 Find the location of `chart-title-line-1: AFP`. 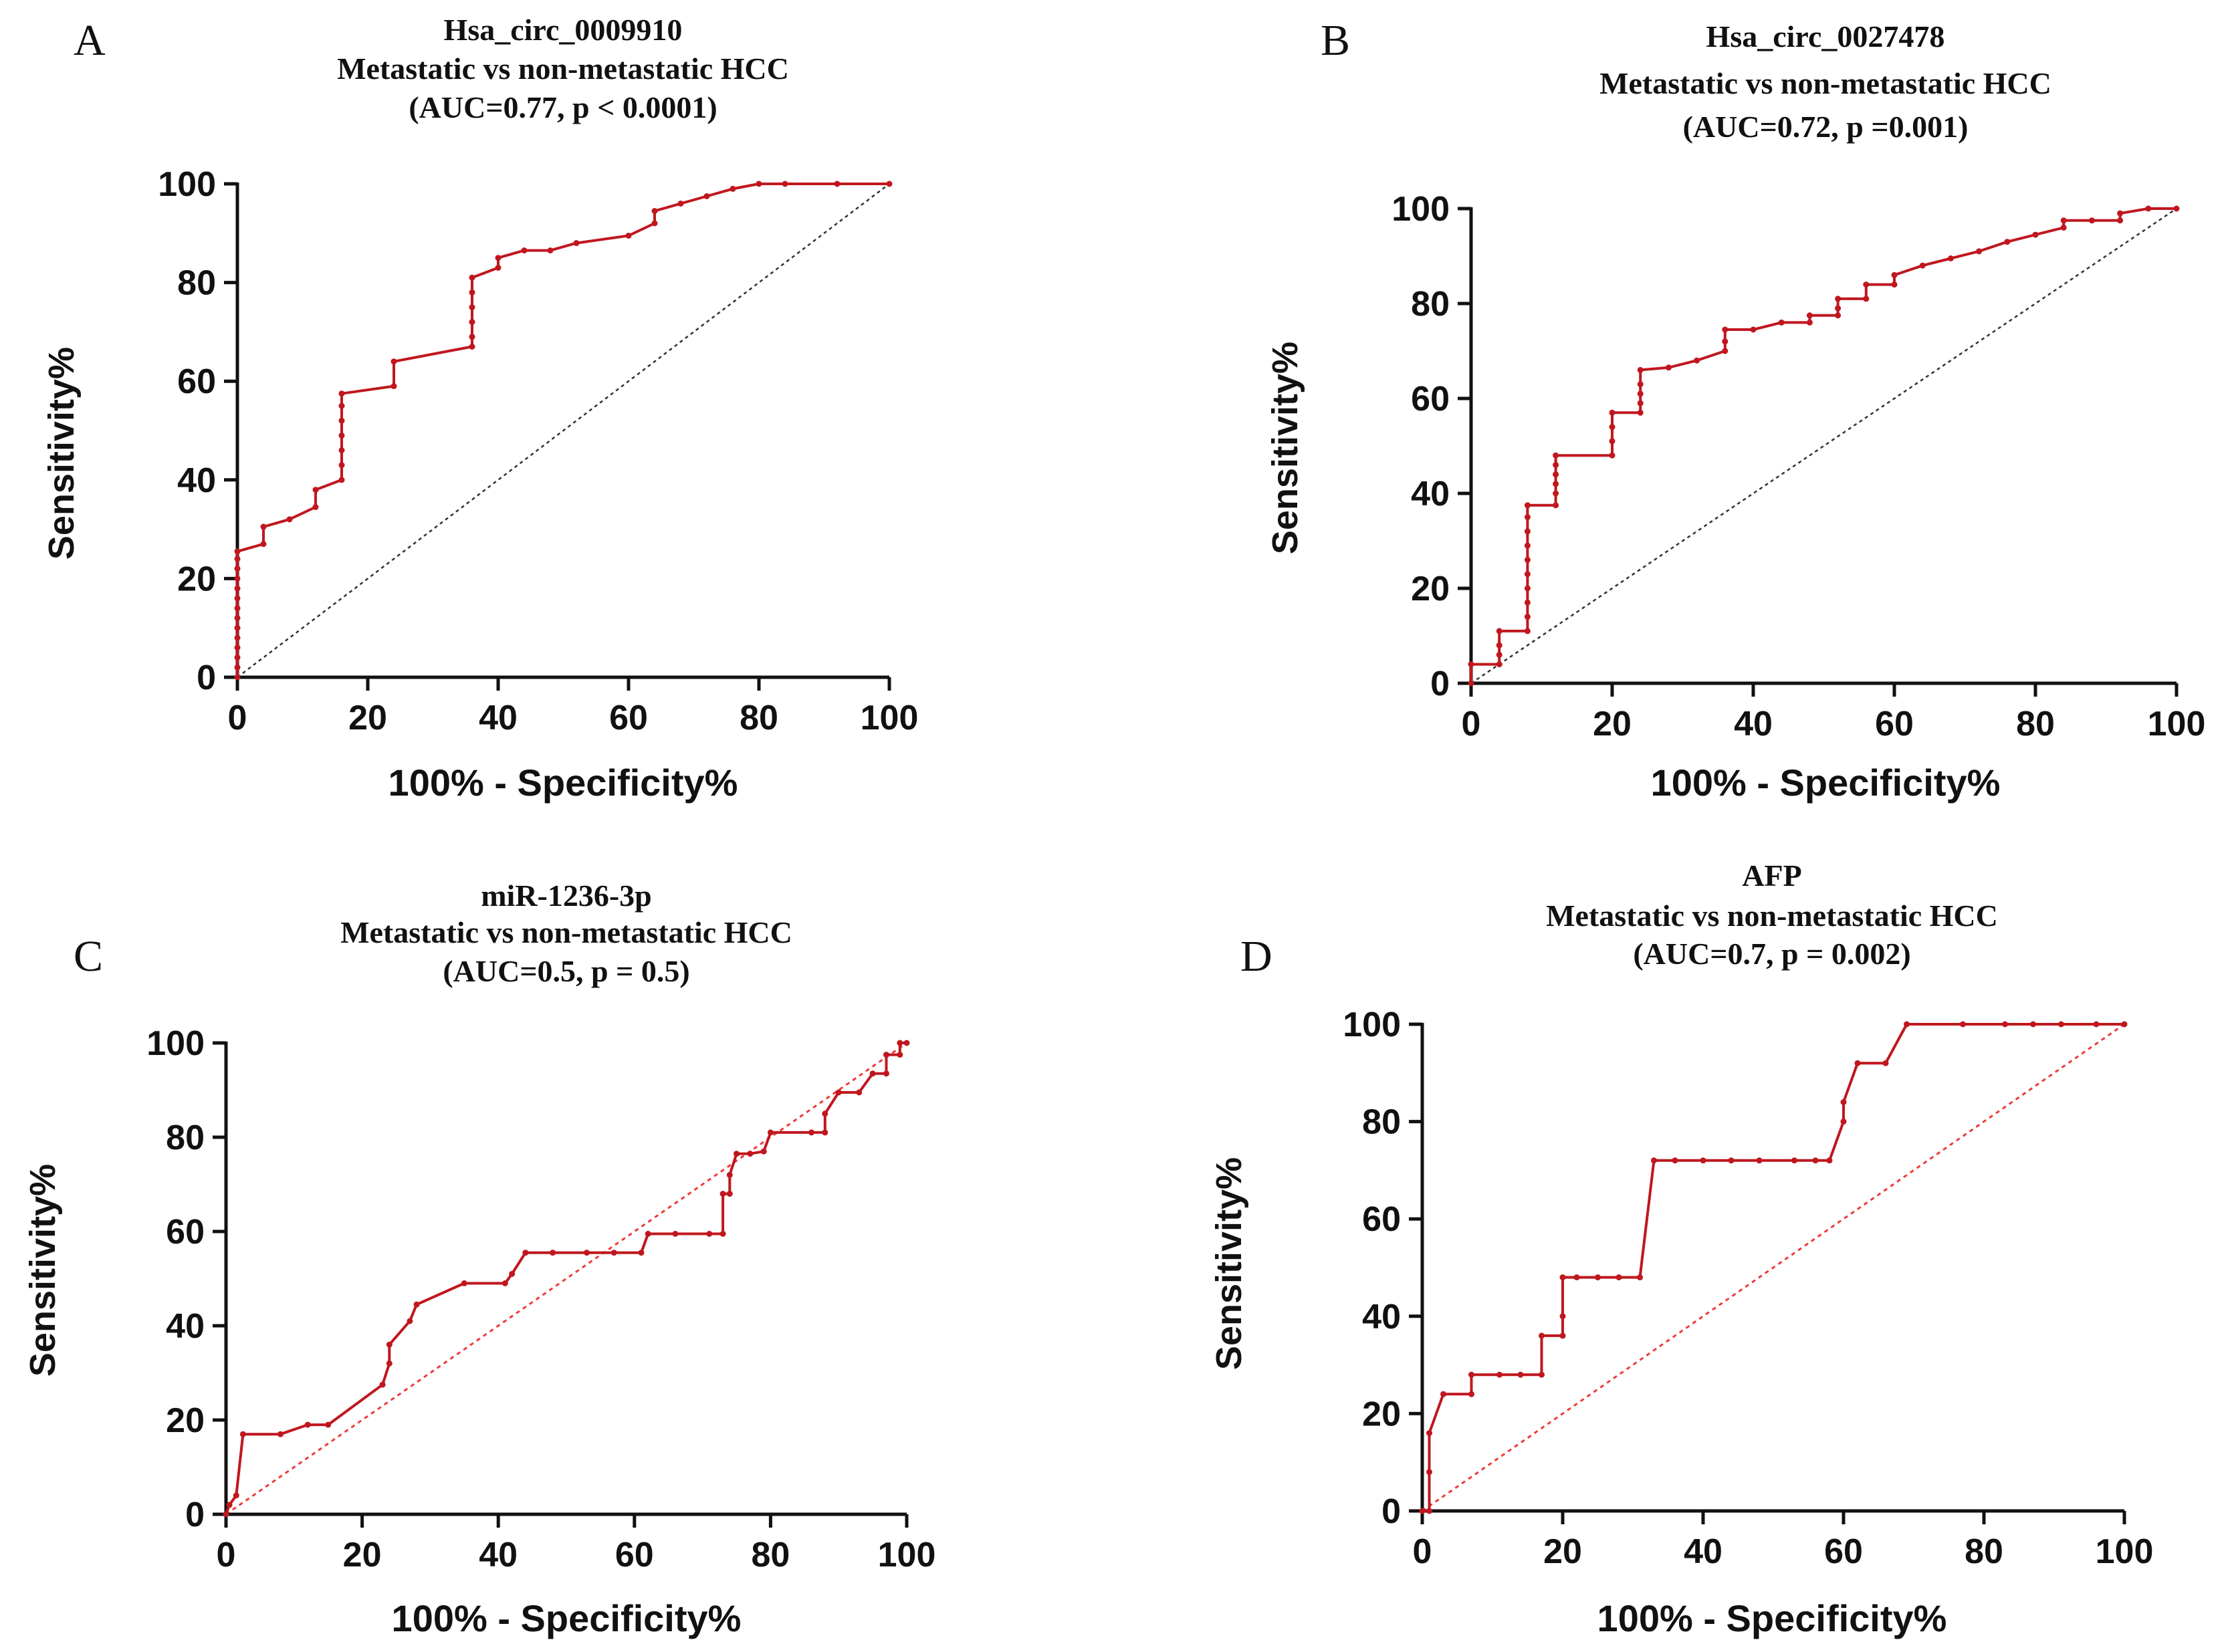

chart-title-line-1: AFP is located at coordinates (1771, 875).